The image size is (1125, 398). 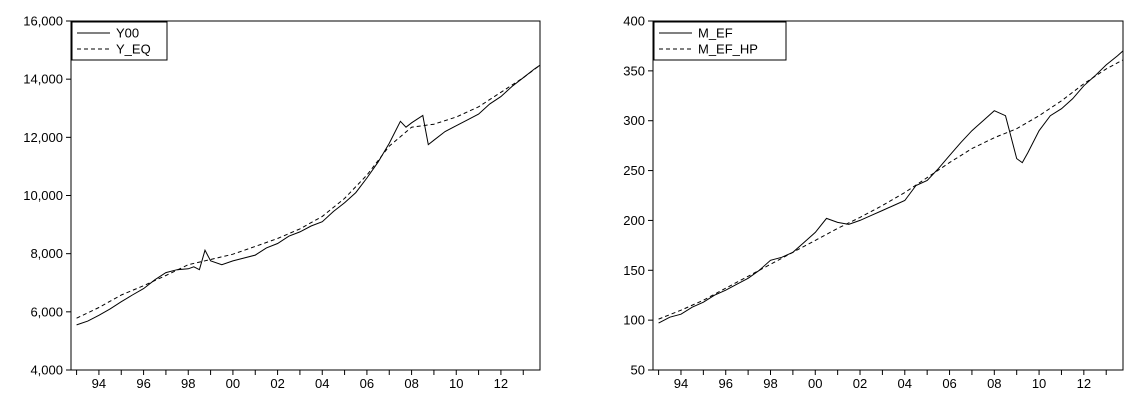 I want to click on left-x-tick-label: 06, so click(x=367, y=383).